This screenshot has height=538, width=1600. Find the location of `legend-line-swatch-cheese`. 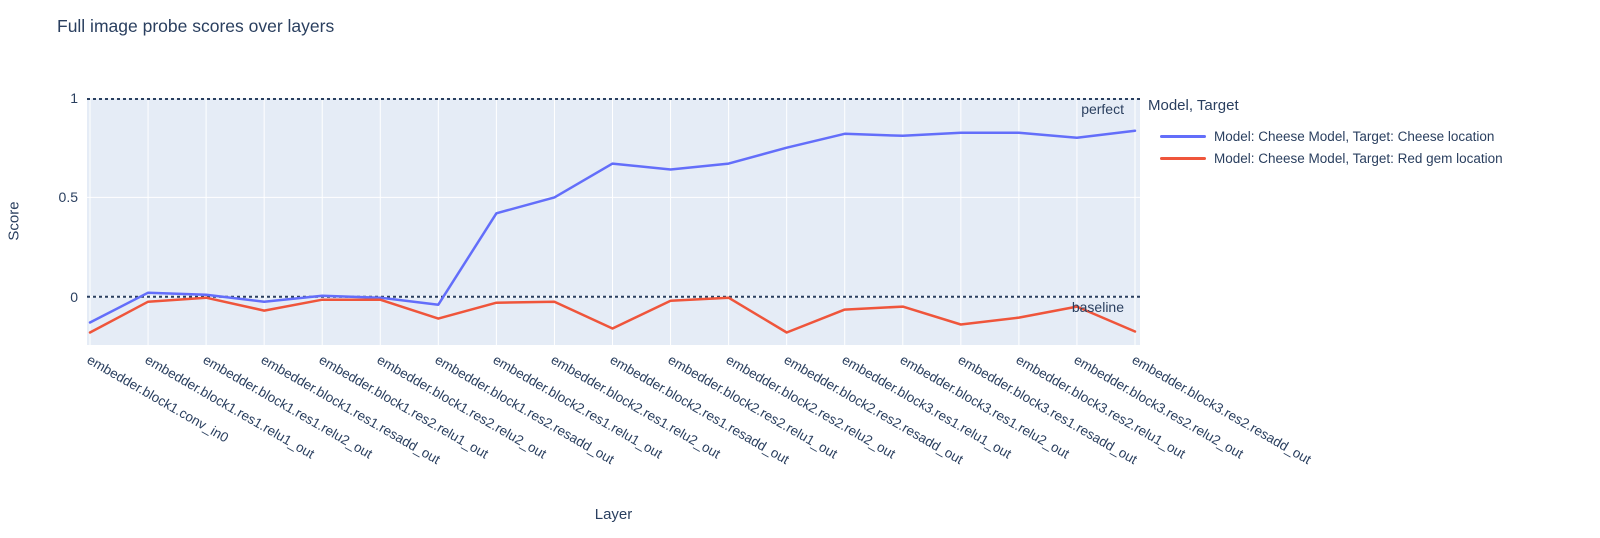

legend-line-swatch-cheese is located at coordinates (1183, 137).